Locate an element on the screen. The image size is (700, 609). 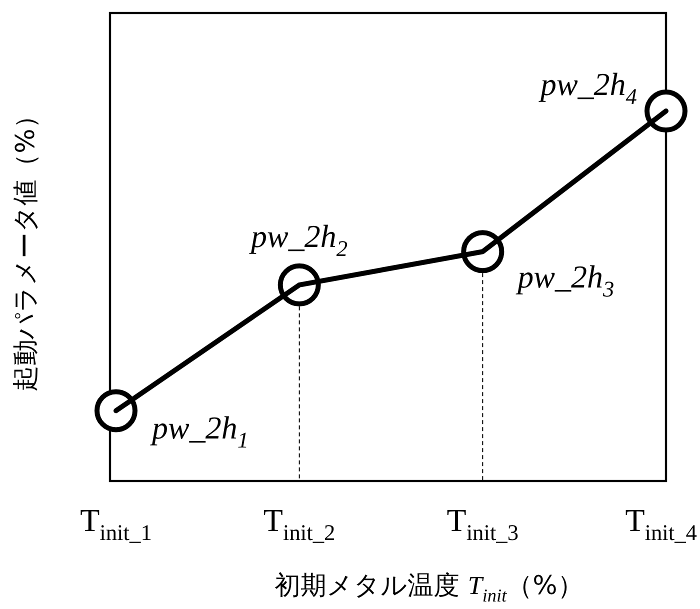
annotation: pw_2h$_{3}$ is located at coordinates (565, 280).